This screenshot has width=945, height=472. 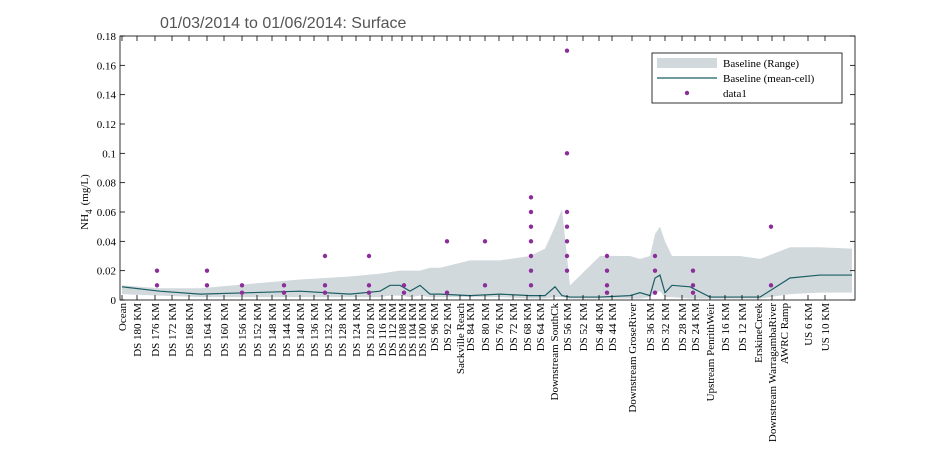 I want to click on x-tick-label: DS 72 KM, so click(x=514, y=327).